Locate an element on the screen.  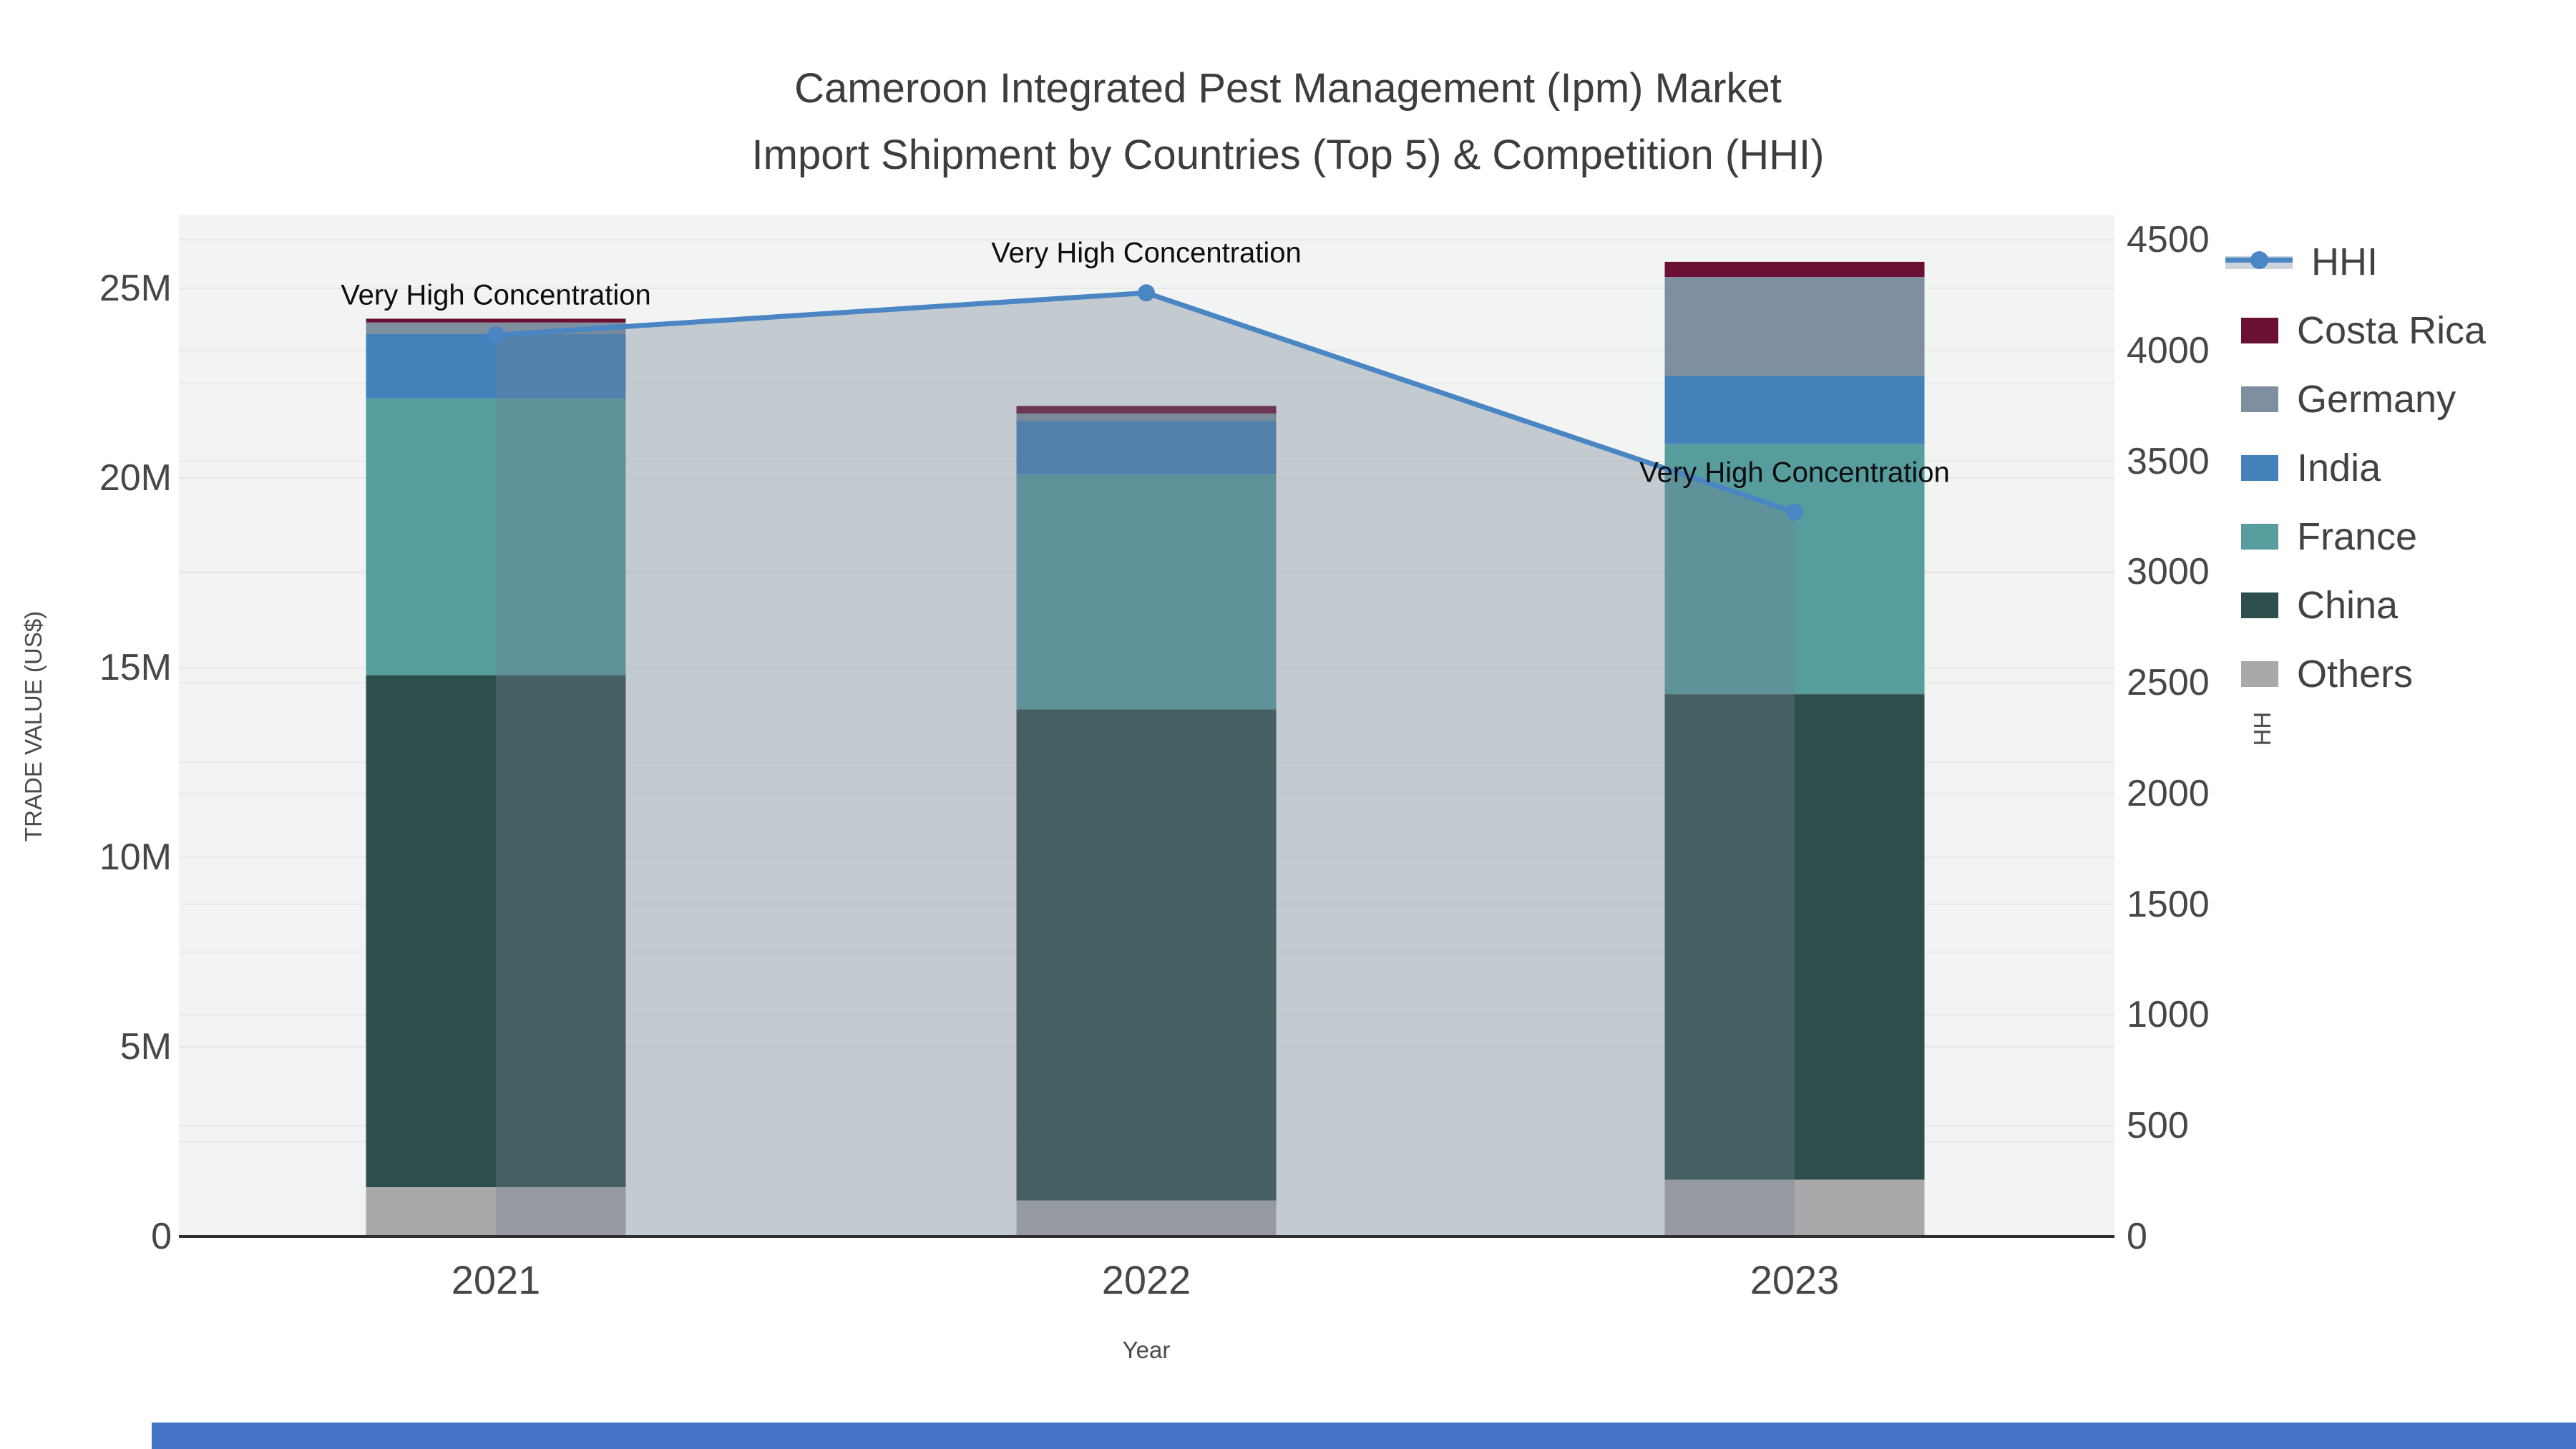
legend-item-costa-rica: Costa Rica is located at coordinates (2385, 330).